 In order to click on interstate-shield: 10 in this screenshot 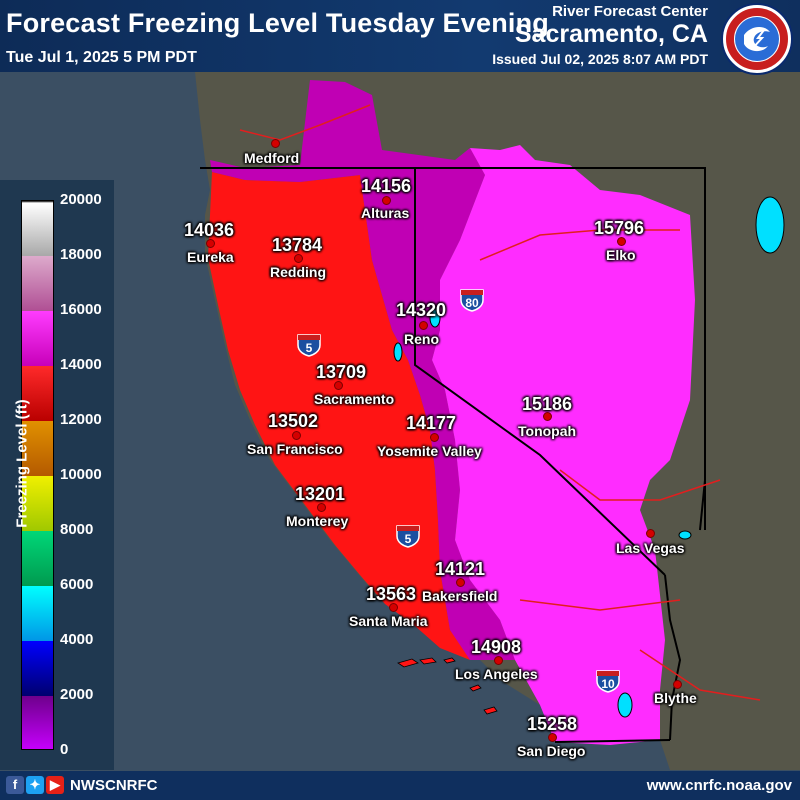, I will do `click(608, 681)`.